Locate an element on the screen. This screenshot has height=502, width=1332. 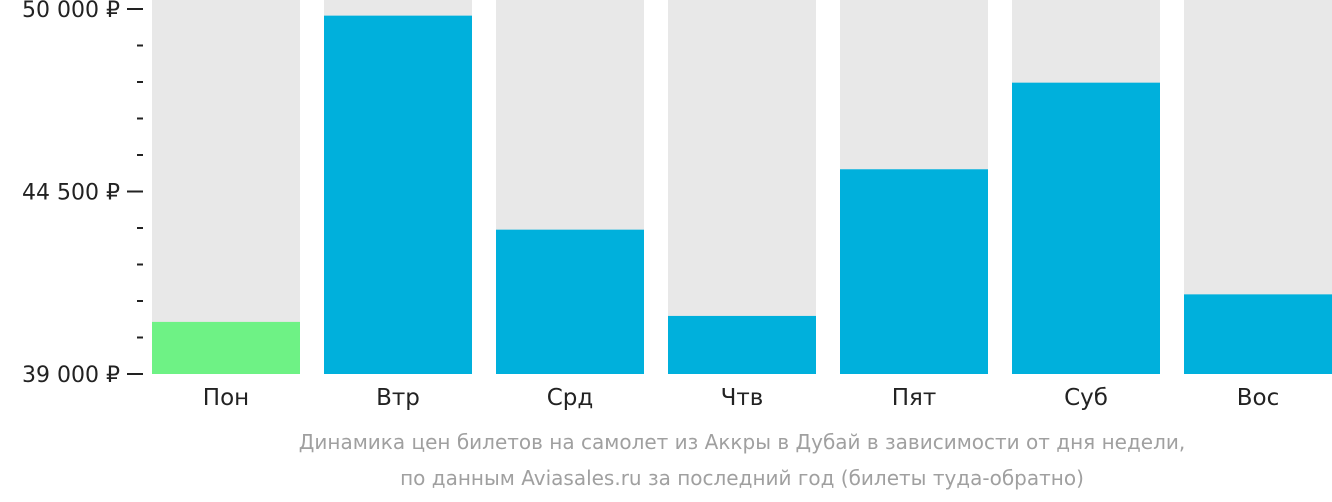
x-axis: Пон Втр Срд Чтв Пят Суб Вос is located at coordinates (741, 398).